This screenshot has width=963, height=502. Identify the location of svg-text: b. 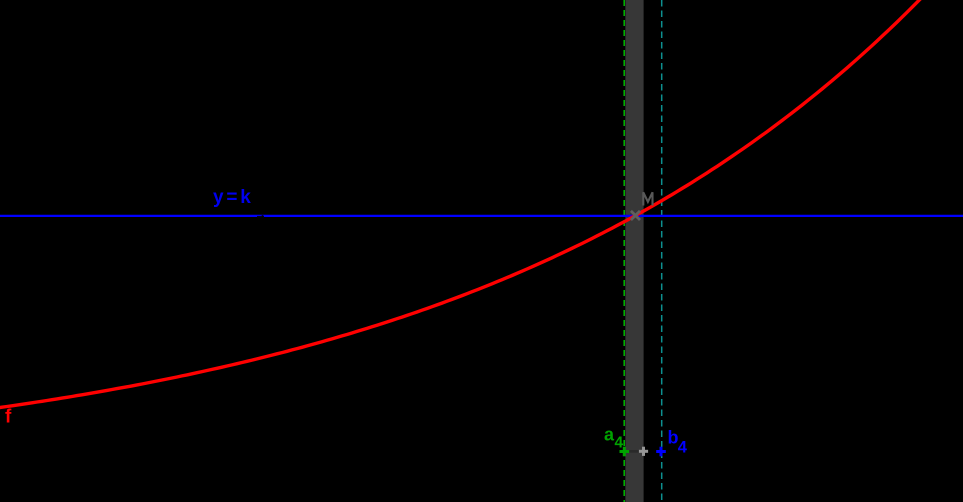
(673, 437).